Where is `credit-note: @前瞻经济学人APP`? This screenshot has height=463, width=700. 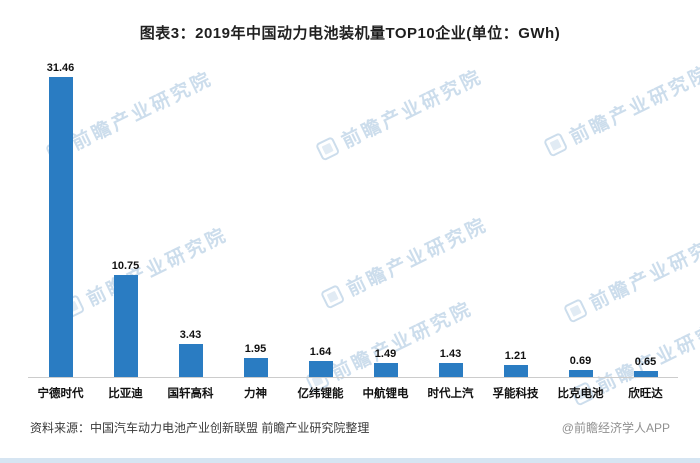 credit-note: @前瞻经济学人APP is located at coordinates (615, 428).